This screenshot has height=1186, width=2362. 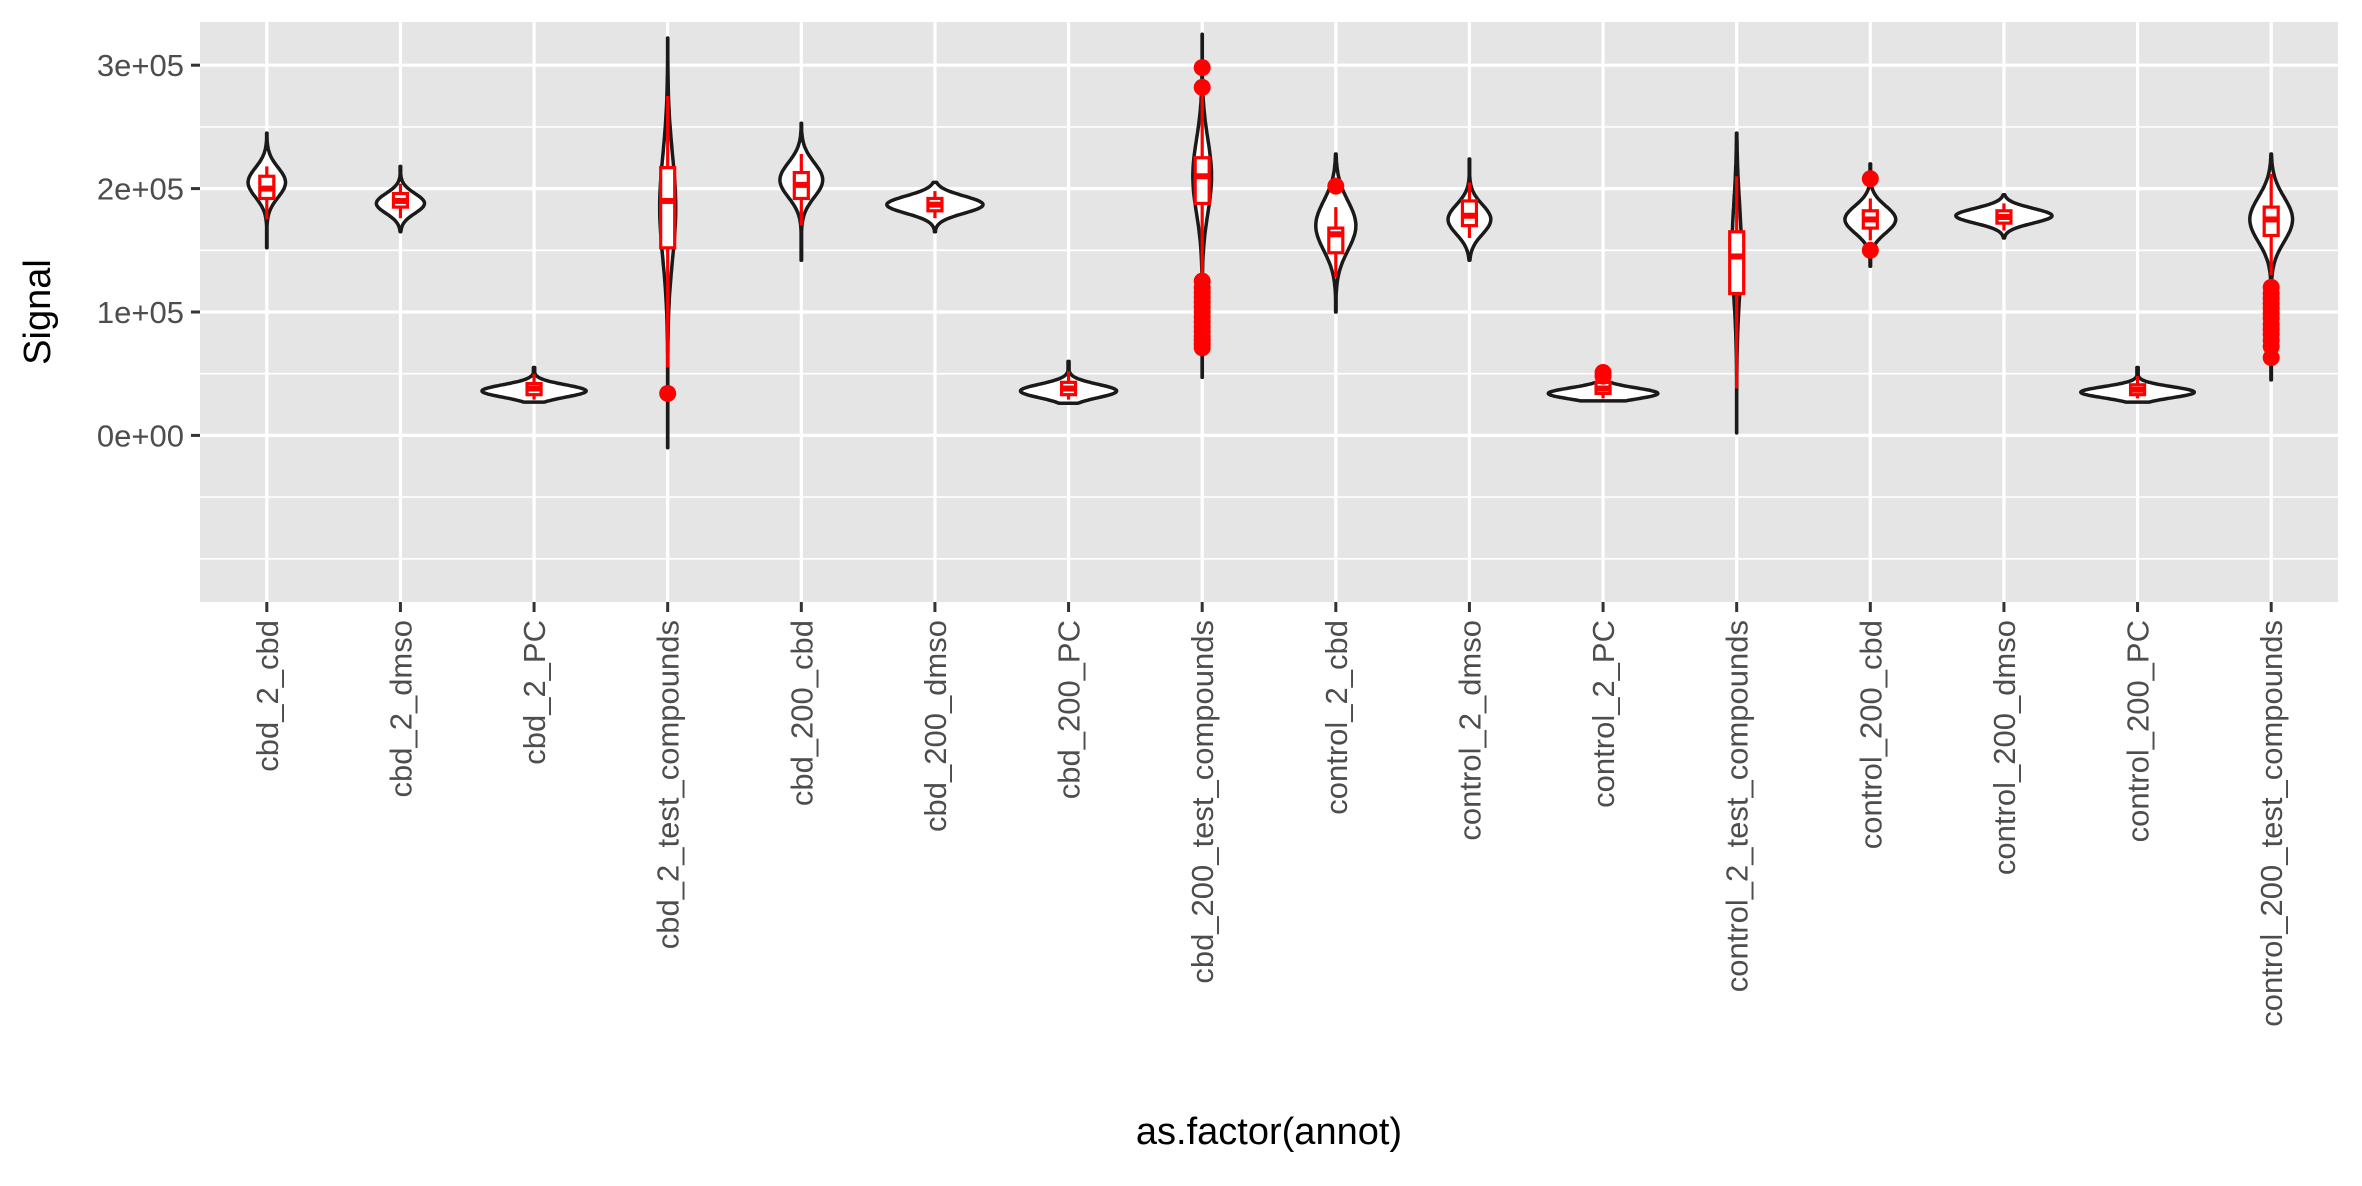 What do you see at coordinates (1202, 181) in the screenshot?
I see `box-cbd_200_test_compounds` at bounding box center [1202, 181].